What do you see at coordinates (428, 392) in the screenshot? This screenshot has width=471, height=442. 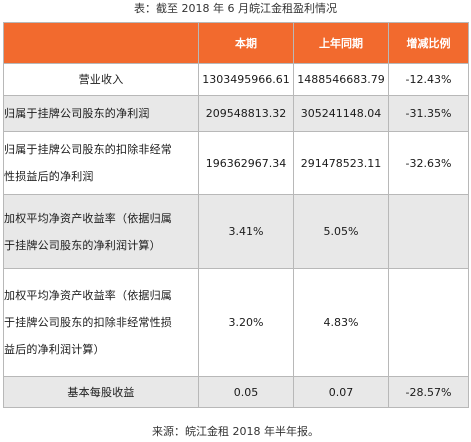 I see `cell-change: -28.57%` at bounding box center [428, 392].